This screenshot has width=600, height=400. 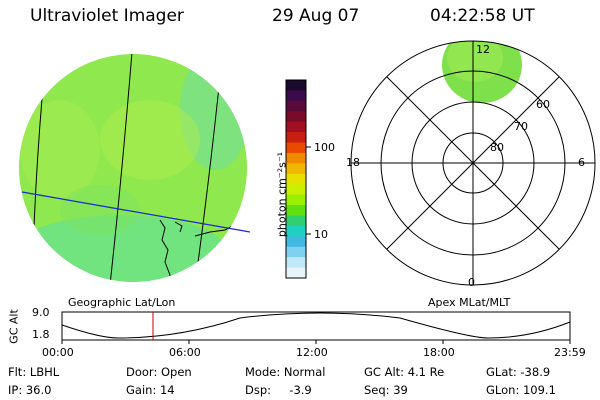 What do you see at coordinates (483, 49) in the screenshot?
I see `mlt-label-12: 12` at bounding box center [483, 49].